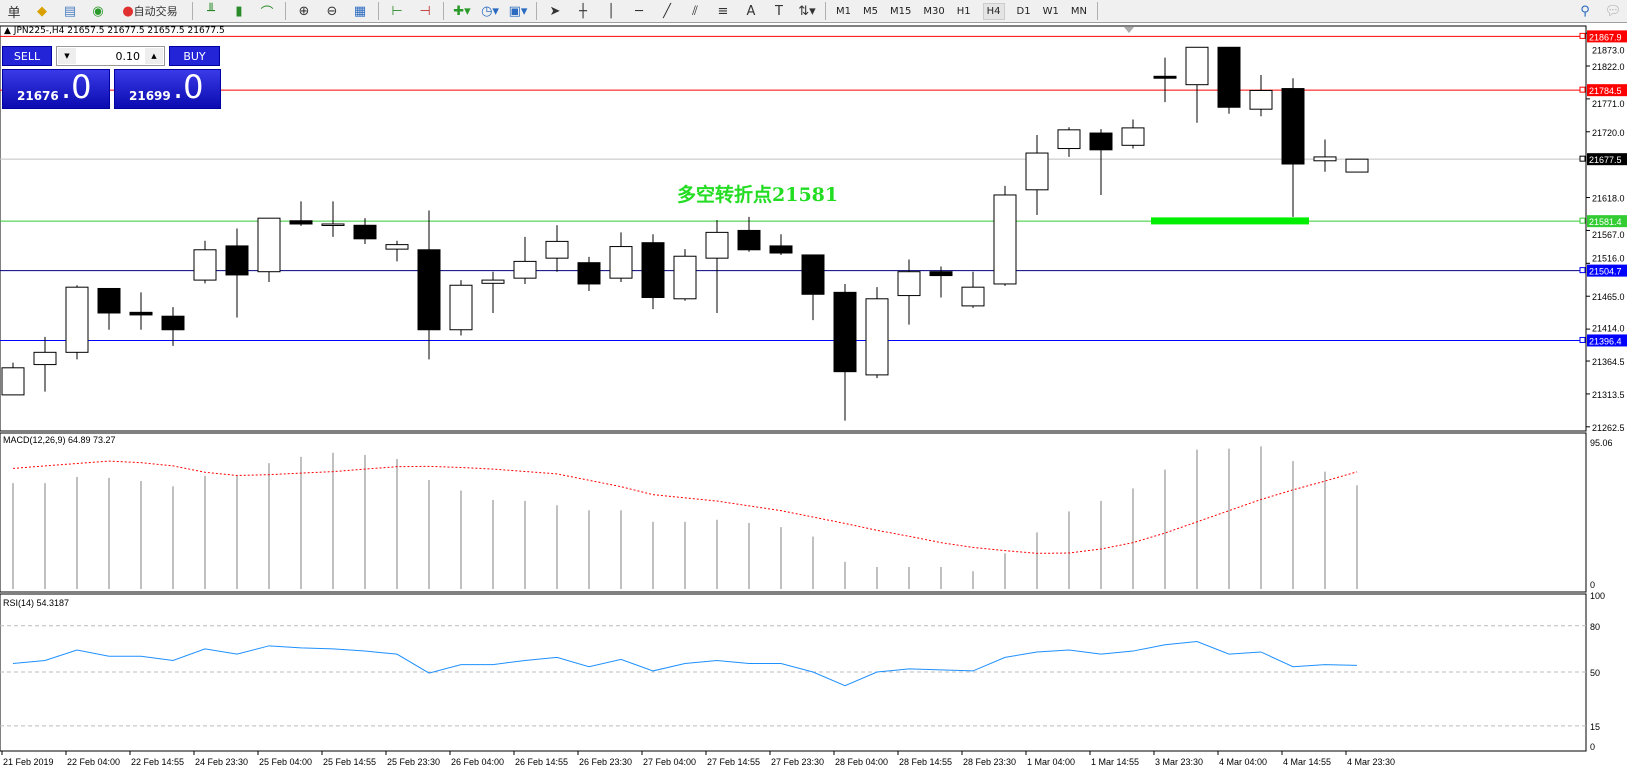 The width and height of the screenshot is (1627, 768). I want to click on timeframe-m30: M30, so click(934, 11).